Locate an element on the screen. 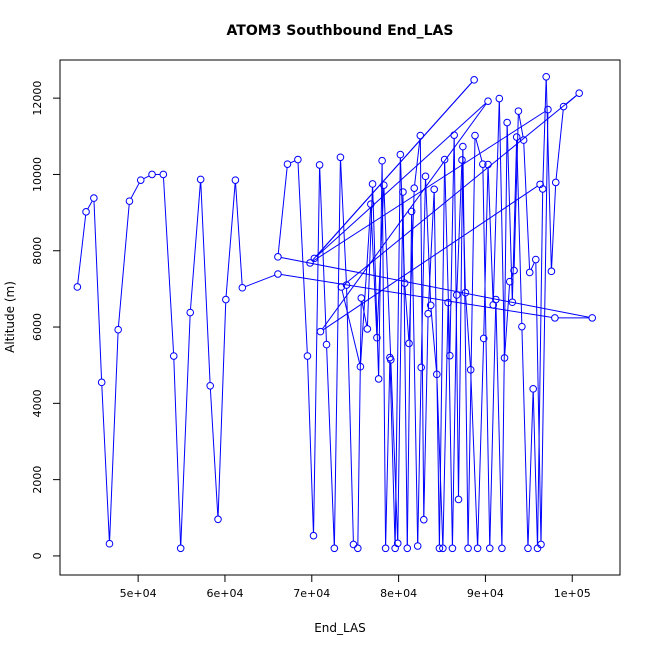 This screenshot has width=650, height=650. y-axis: 0 2000 4000 6000 8000 10000 12000 is located at coordinates (46, 320).